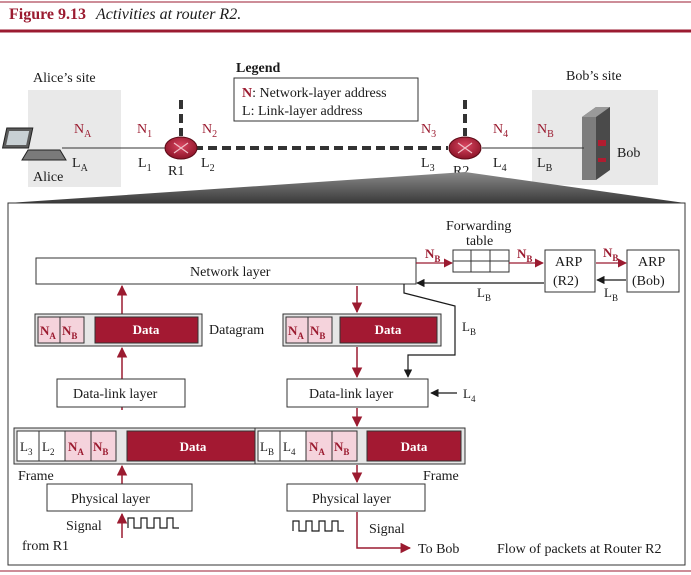  I want to click on left-dg-na: NA, so click(48, 332).